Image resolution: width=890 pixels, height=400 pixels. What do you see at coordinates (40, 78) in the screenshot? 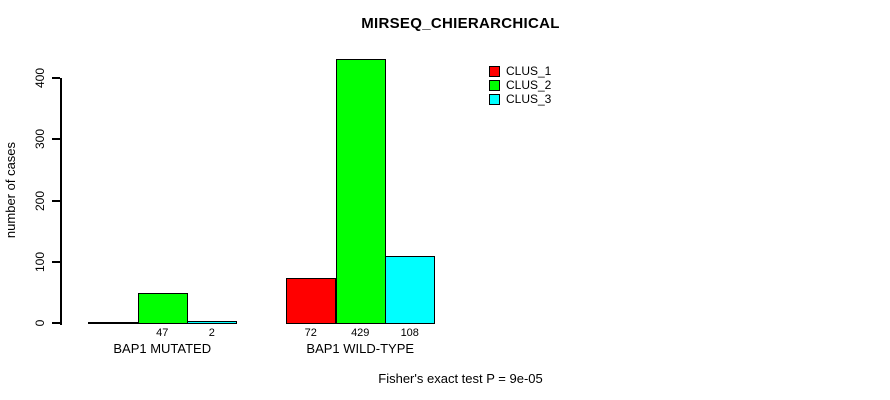
I see `y-tick-label: 400` at bounding box center [40, 78].